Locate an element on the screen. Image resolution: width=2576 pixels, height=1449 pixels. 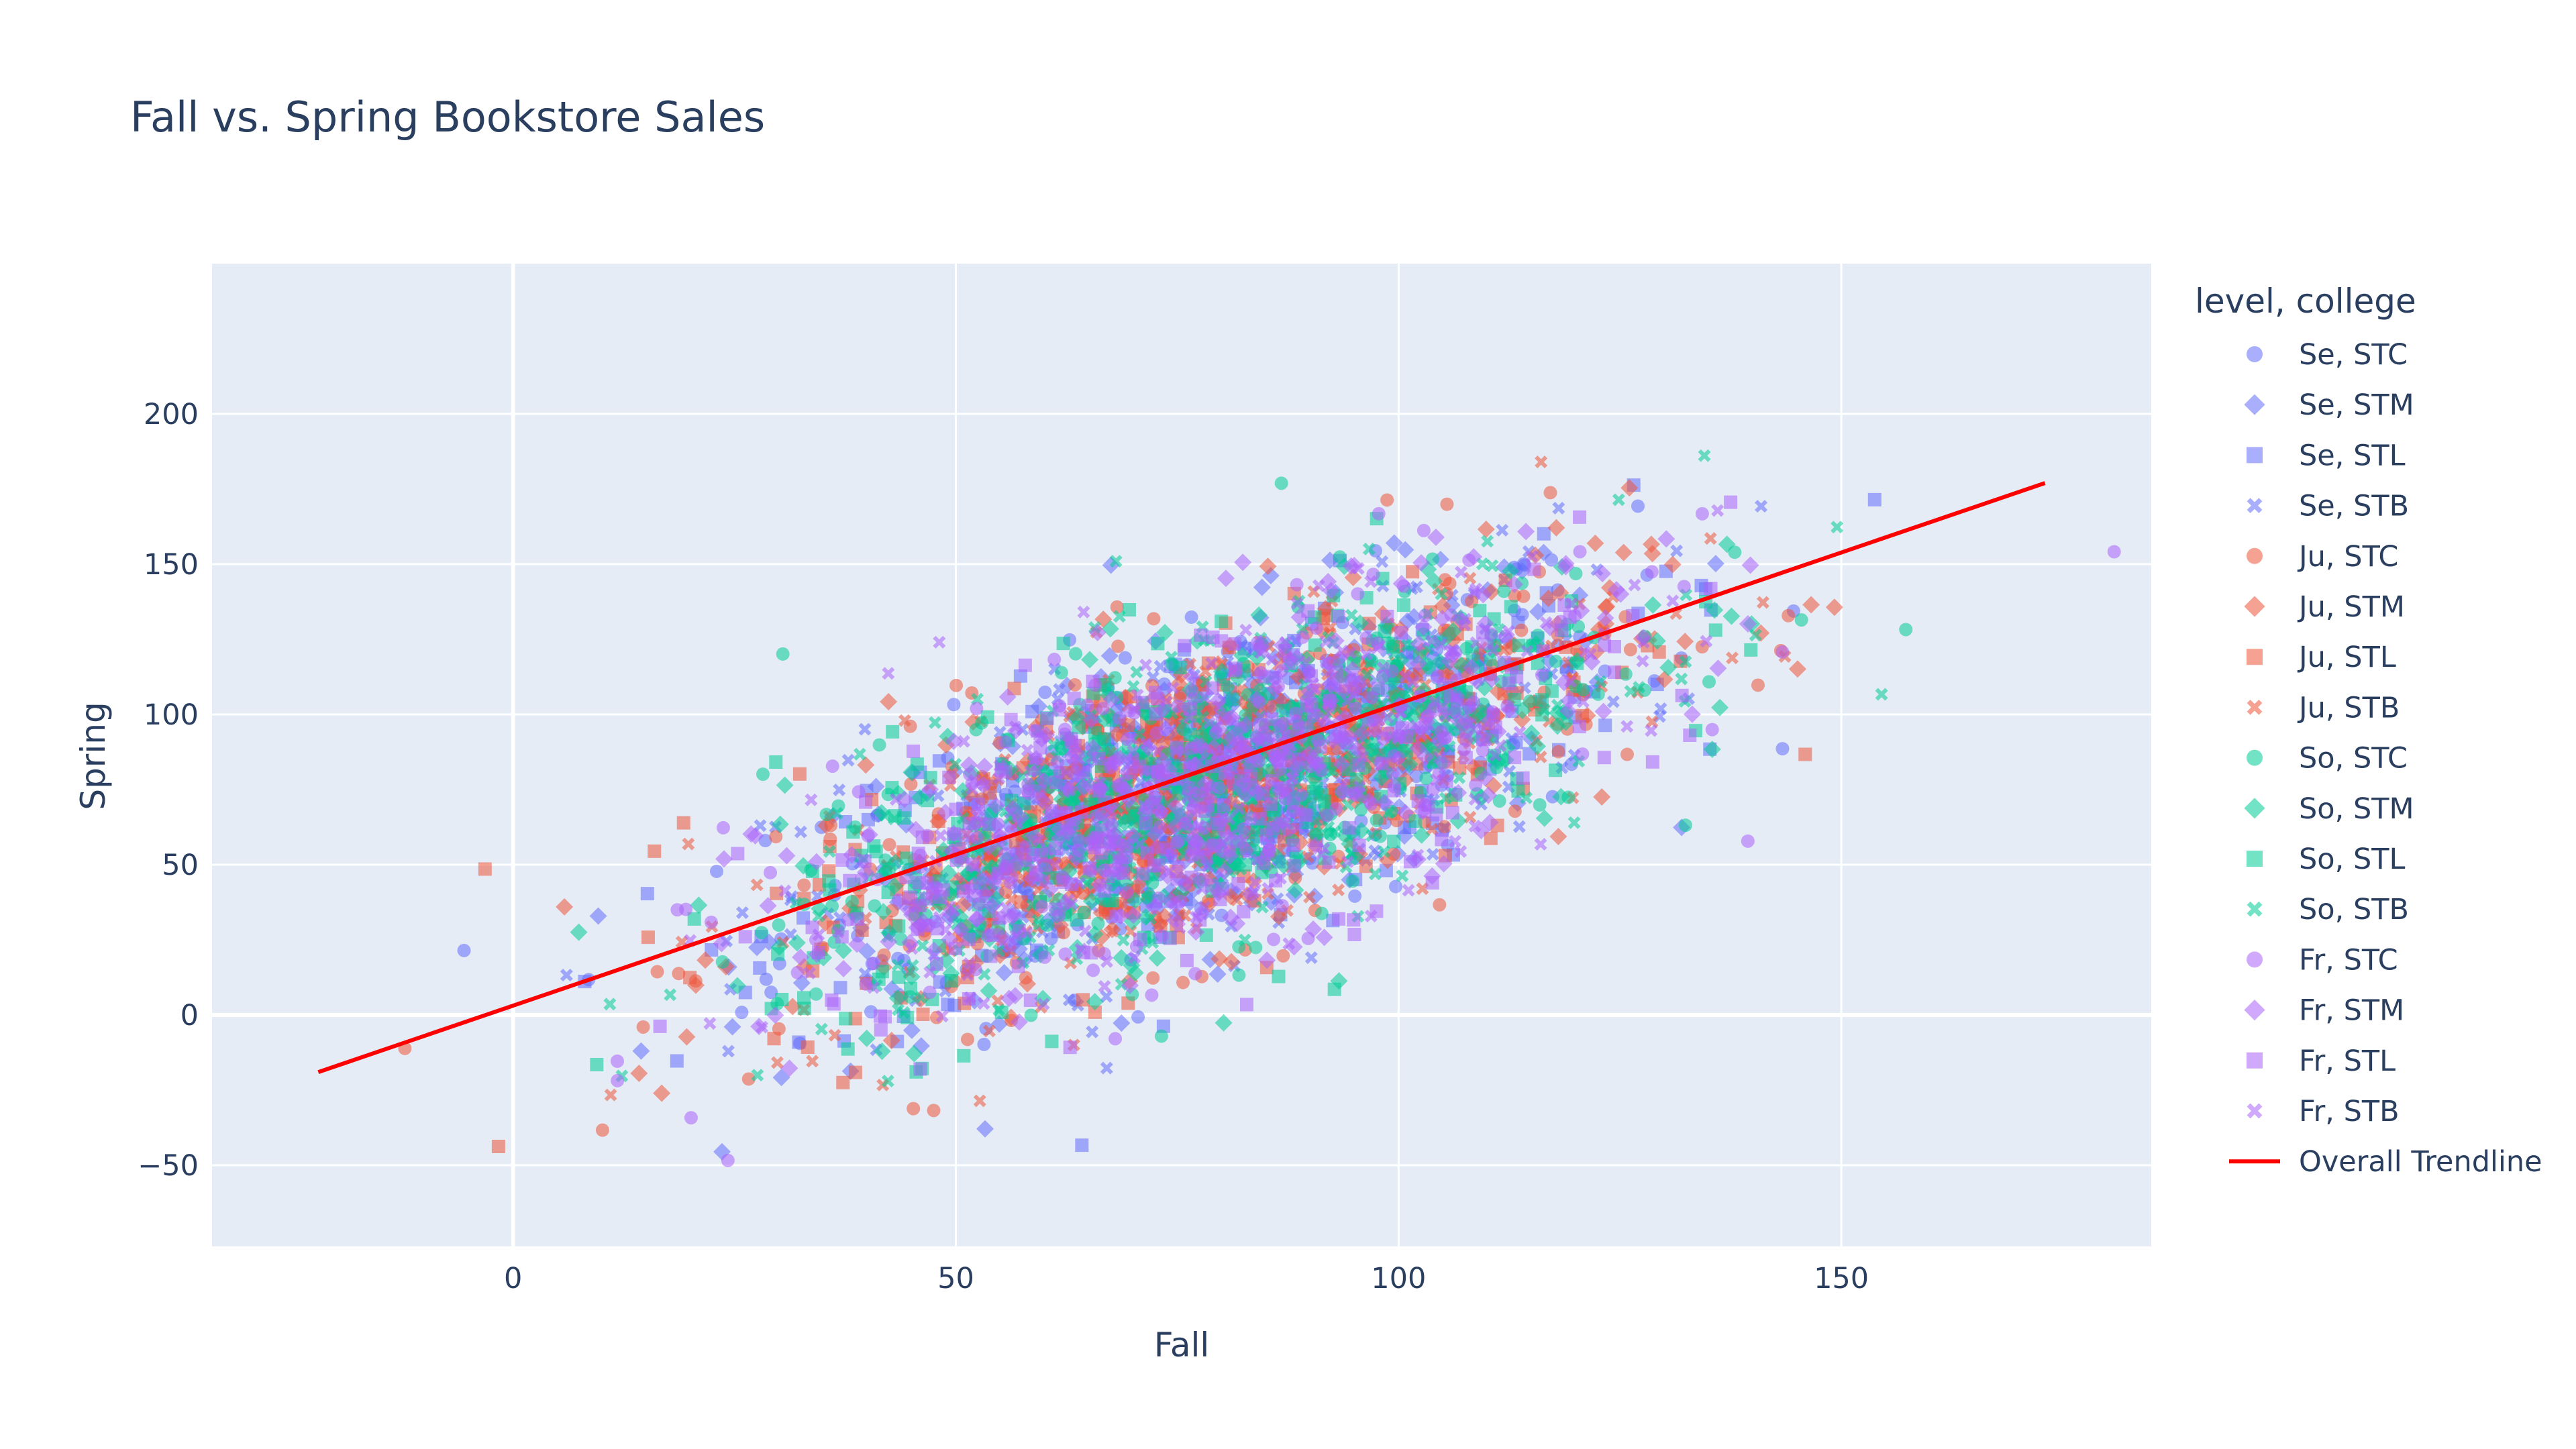
legend-item: So, STL is located at coordinates (2326, 859).